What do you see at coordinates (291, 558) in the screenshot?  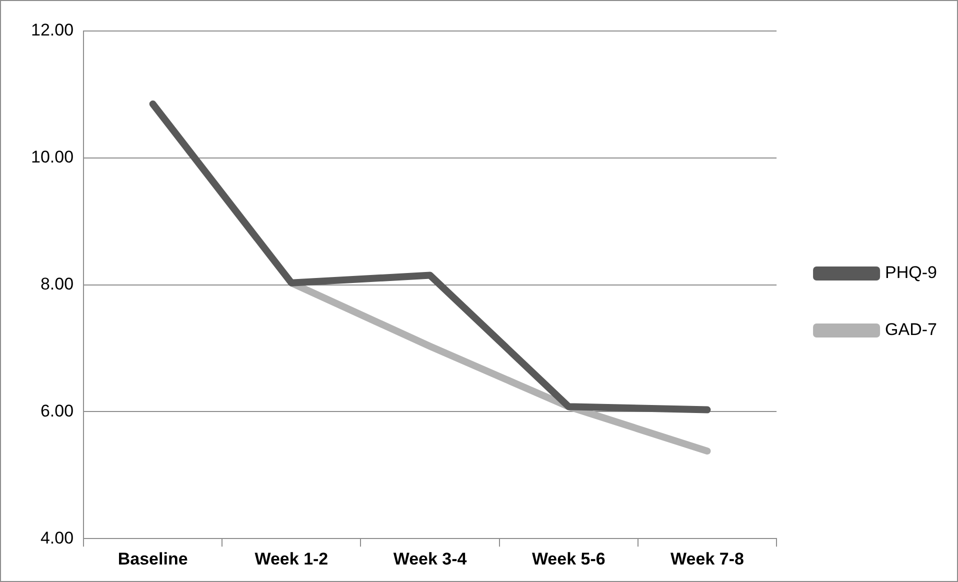 I see `x-tick-label: Week 1-2` at bounding box center [291, 558].